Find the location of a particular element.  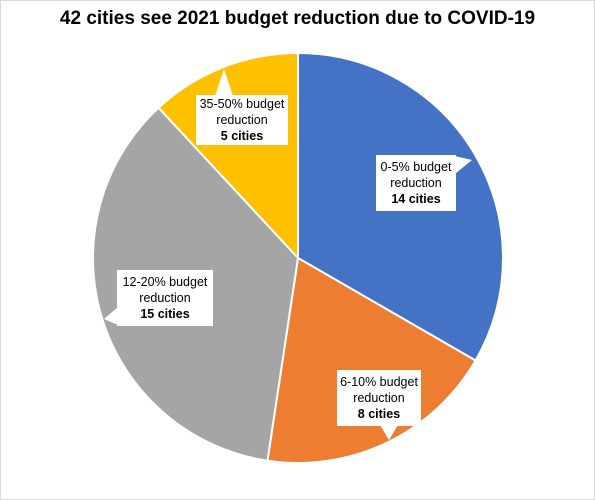

slice-count-label: 14 cities is located at coordinates (415, 199).